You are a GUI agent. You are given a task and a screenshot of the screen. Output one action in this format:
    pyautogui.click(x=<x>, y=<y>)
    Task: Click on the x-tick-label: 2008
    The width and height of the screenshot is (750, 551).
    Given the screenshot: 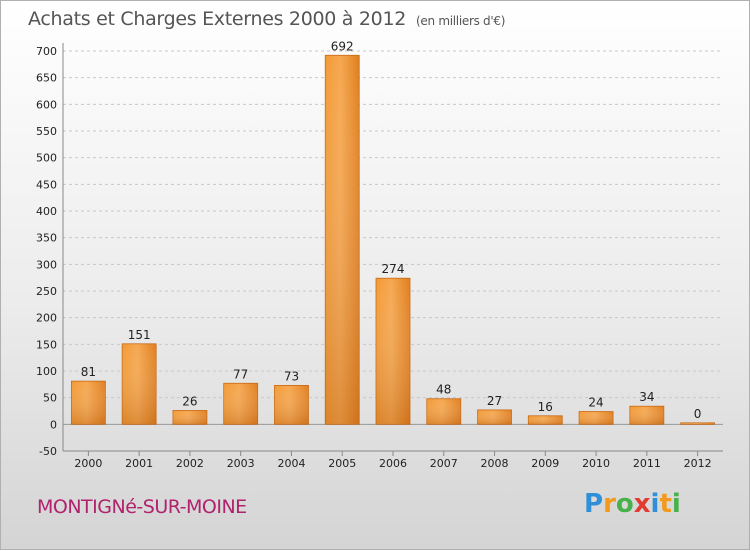 What is the action you would take?
    pyautogui.click(x=495, y=463)
    